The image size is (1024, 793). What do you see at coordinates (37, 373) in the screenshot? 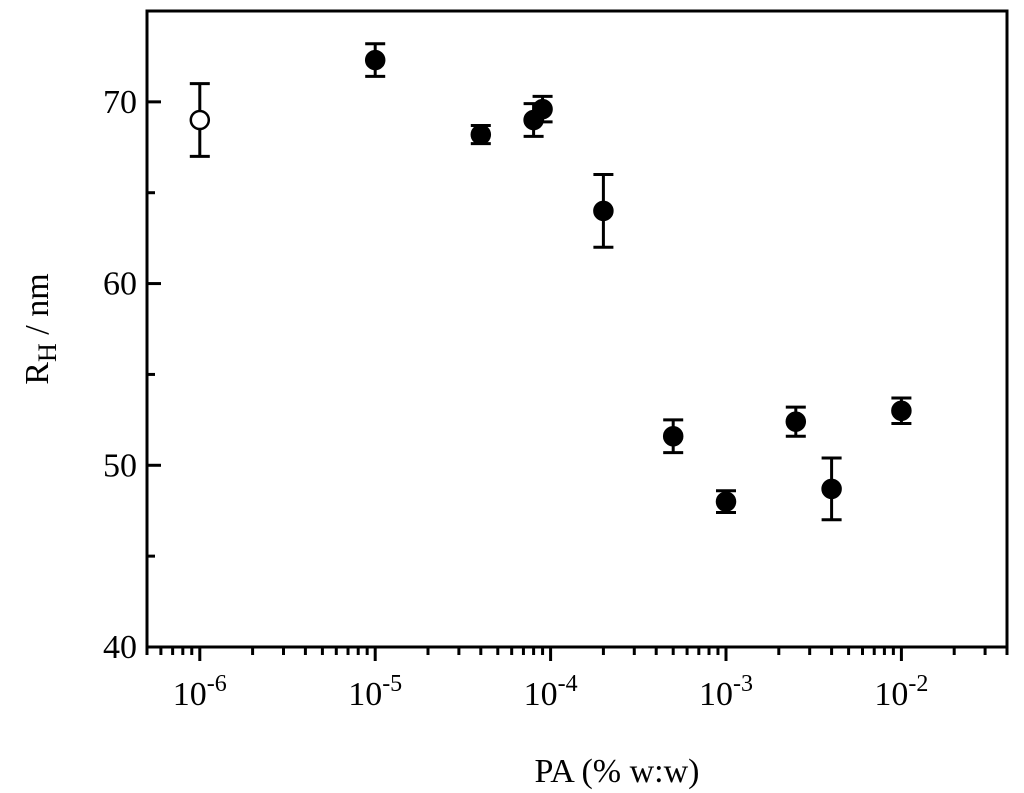
I see `y-axis-title-main: R` at bounding box center [37, 373].